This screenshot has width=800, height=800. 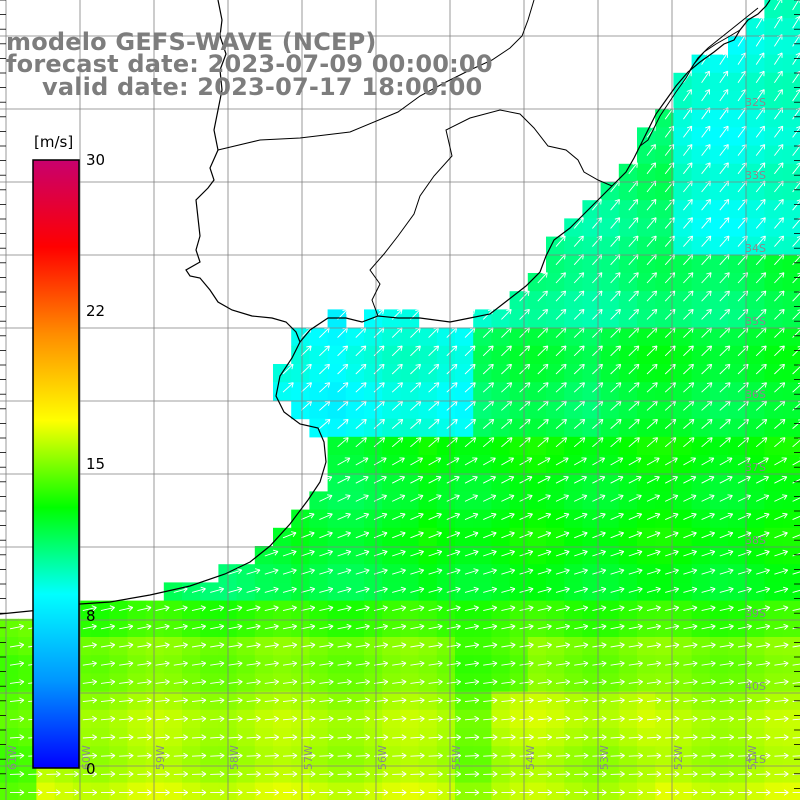 I want to click on lat-label: 35S, so click(x=755, y=321).